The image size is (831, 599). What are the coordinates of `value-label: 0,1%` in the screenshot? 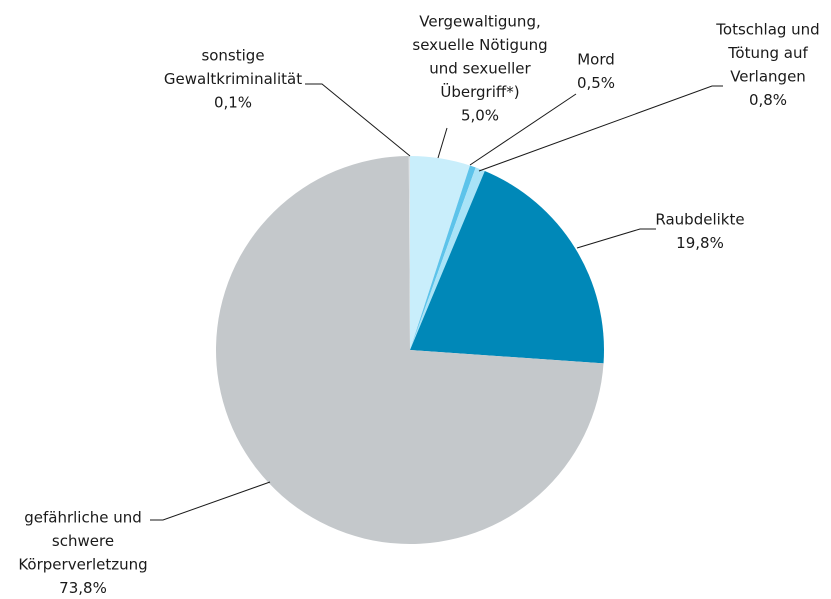 It's located at (233, 103).